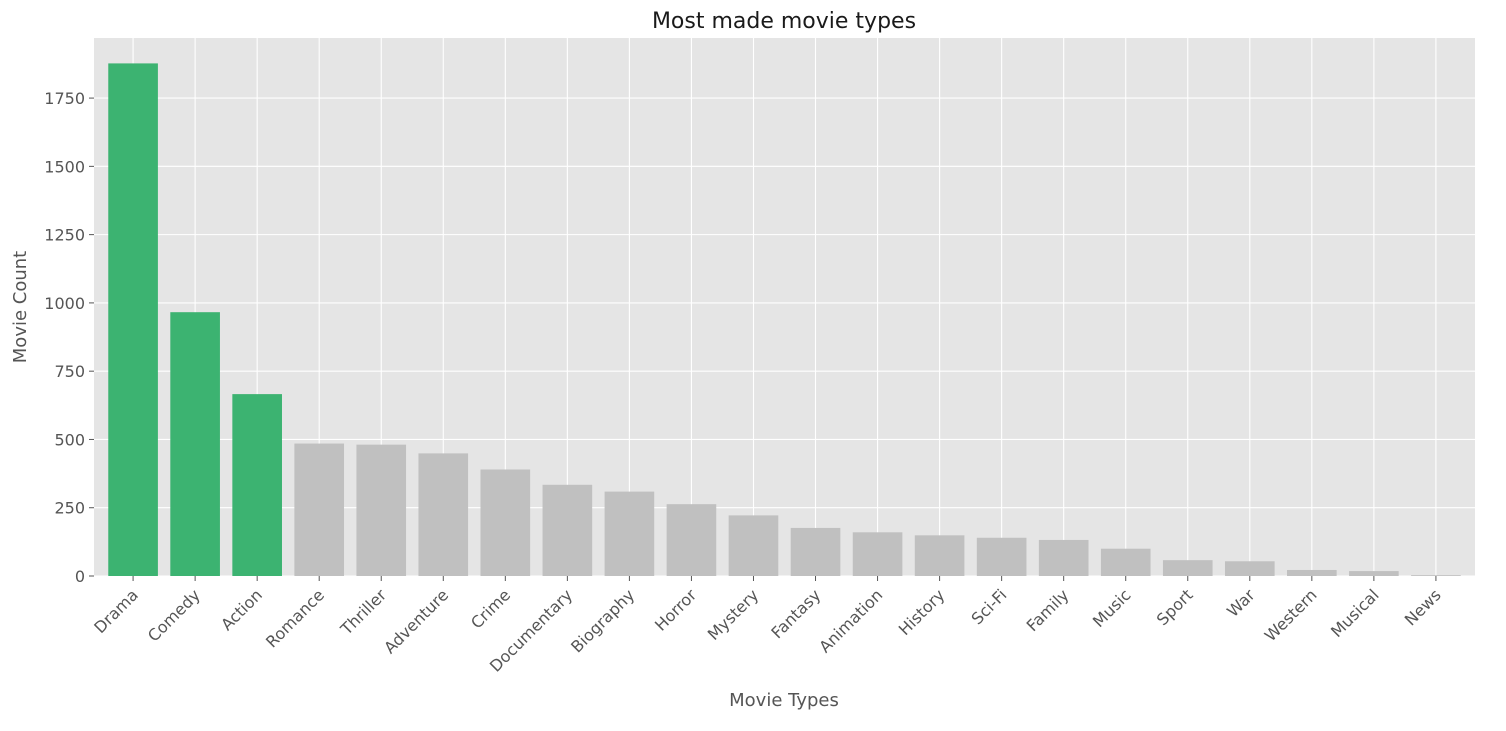  I want to click on x-tick-label: Family, so click(1048, 610).